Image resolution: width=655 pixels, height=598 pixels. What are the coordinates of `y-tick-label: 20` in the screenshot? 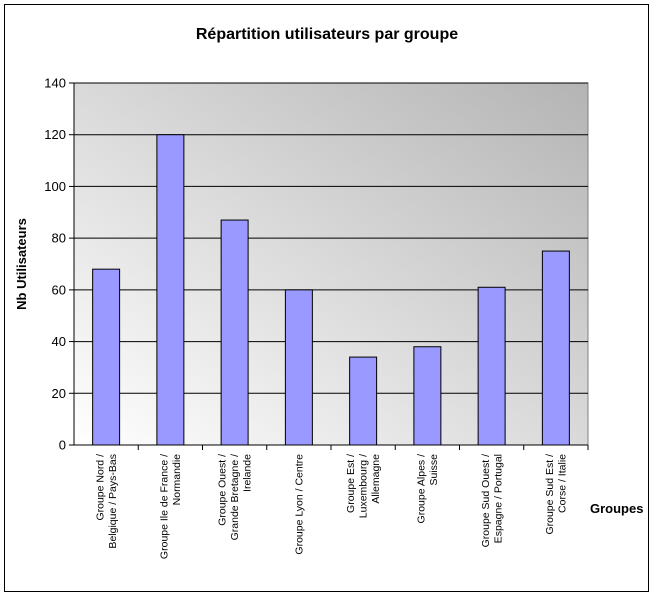 It's located at (59, 393).